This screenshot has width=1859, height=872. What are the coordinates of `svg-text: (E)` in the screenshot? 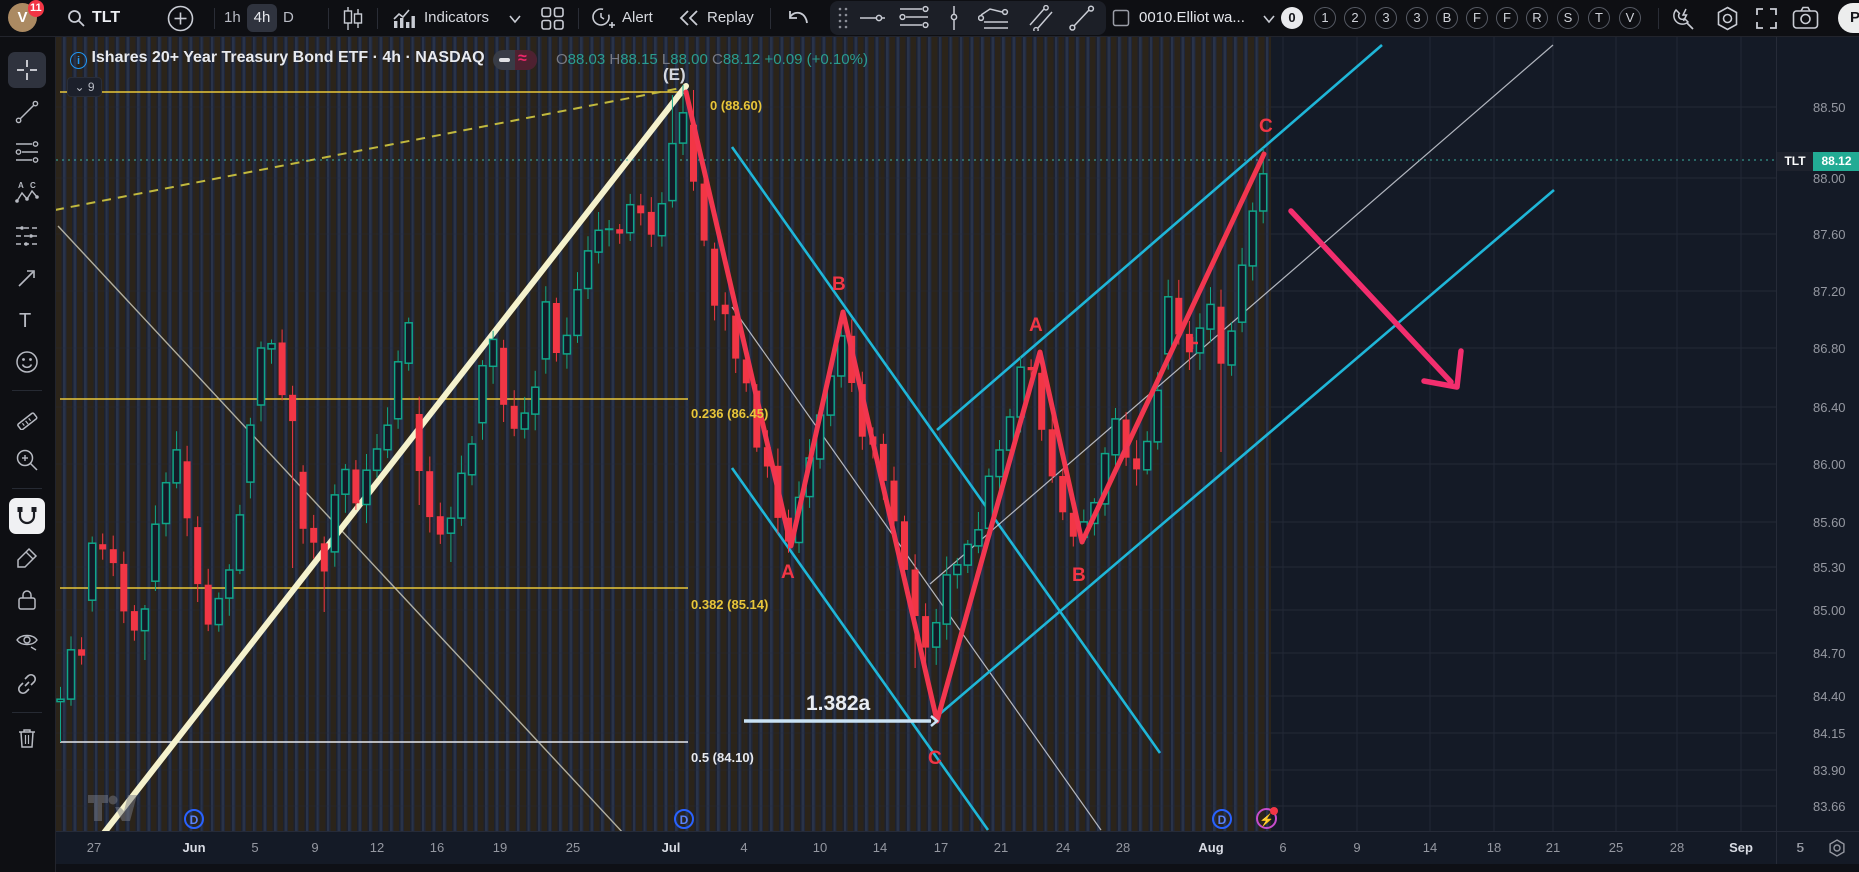 It's located at (674, 74).